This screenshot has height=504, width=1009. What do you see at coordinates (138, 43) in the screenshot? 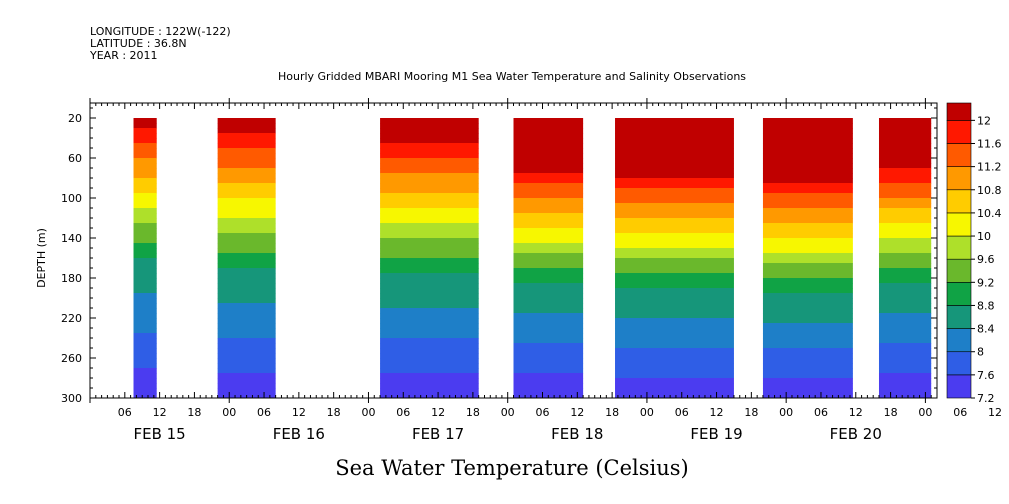
I see `latitude-label: LATITUDE : 36.8N` at bounding box center [138, 43].